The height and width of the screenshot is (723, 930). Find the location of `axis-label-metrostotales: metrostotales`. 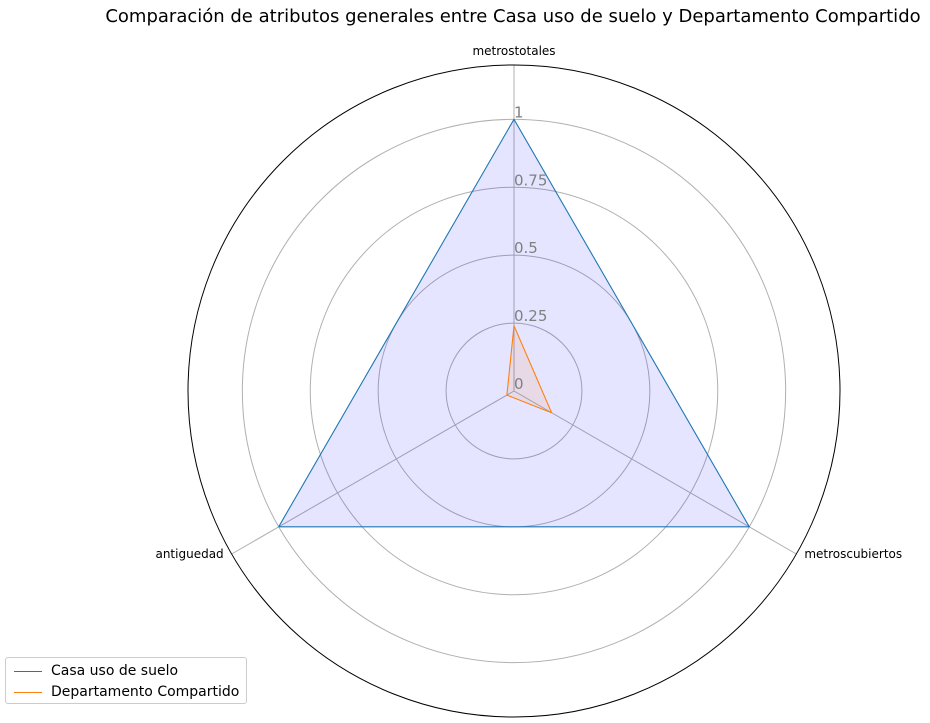

axis-label-metrostotales: metrostotales is located at coordinates (513, 51).